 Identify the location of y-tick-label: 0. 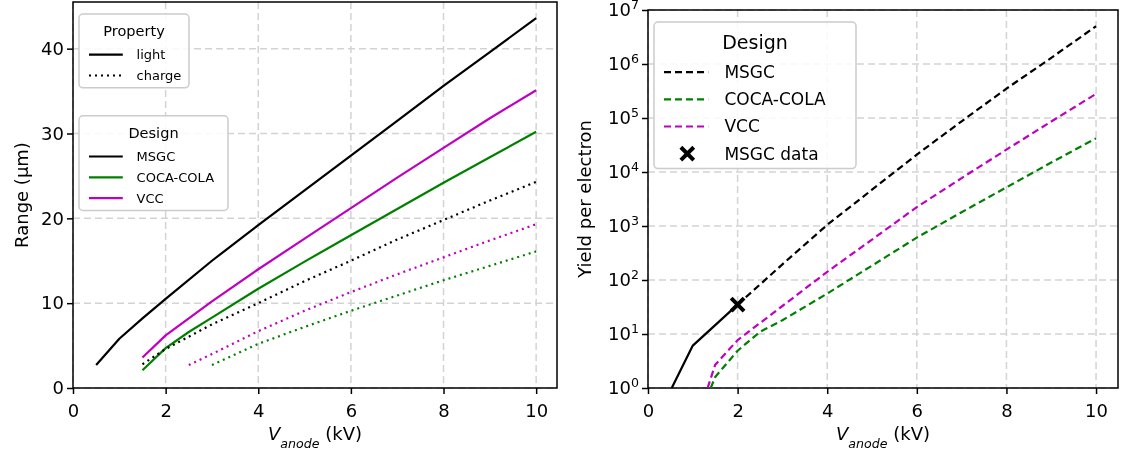
(58, 388).